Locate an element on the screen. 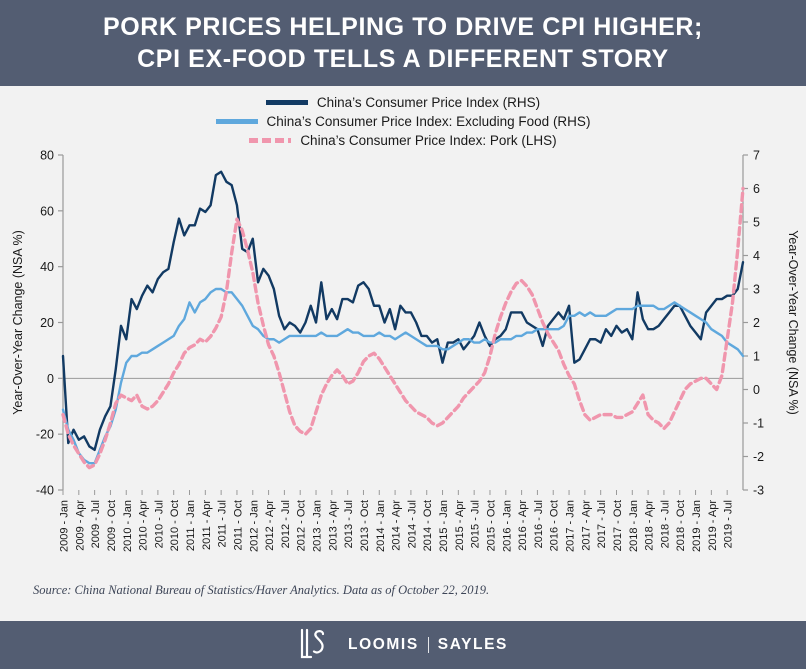 The height and width of the screenshot is (669, 806). legend-item-cpi: China’s Consumer Price Index (RHS) is located at coordinates (403, 102).